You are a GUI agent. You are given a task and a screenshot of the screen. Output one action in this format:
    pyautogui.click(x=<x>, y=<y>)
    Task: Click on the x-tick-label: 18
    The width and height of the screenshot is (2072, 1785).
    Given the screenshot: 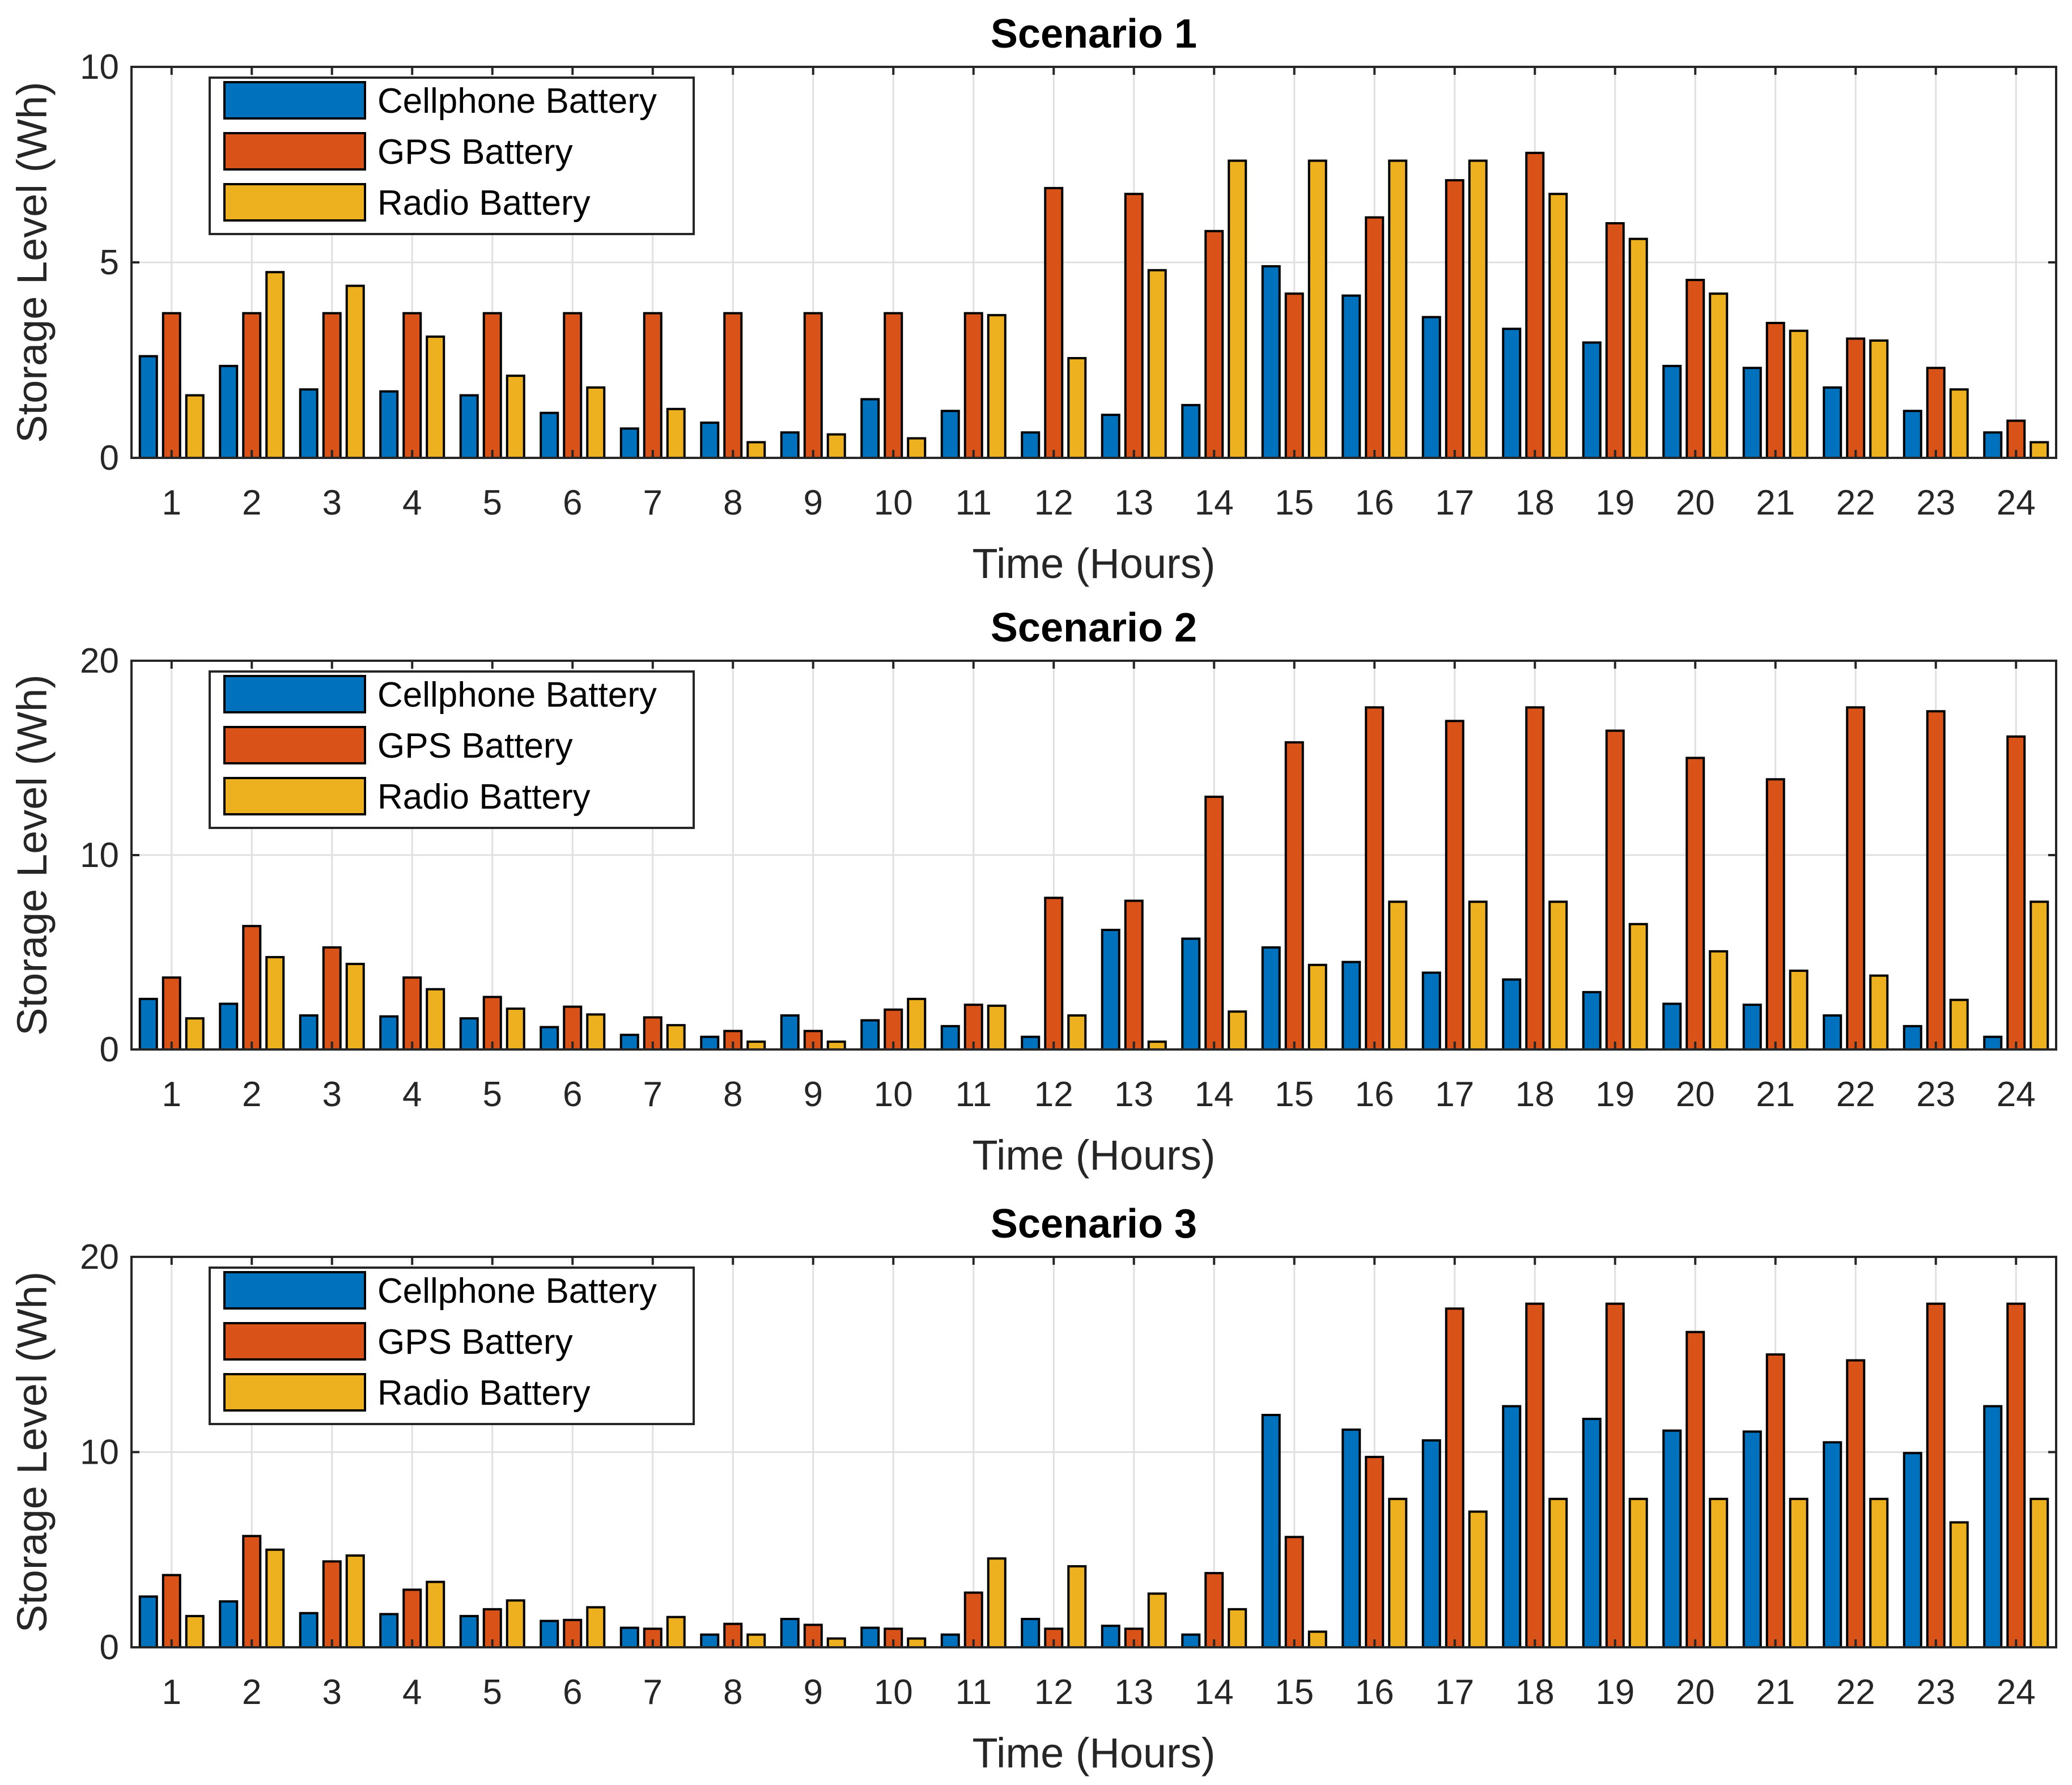 What is the action you would take?
    pyautogui.click(x=1535, y=502)
    